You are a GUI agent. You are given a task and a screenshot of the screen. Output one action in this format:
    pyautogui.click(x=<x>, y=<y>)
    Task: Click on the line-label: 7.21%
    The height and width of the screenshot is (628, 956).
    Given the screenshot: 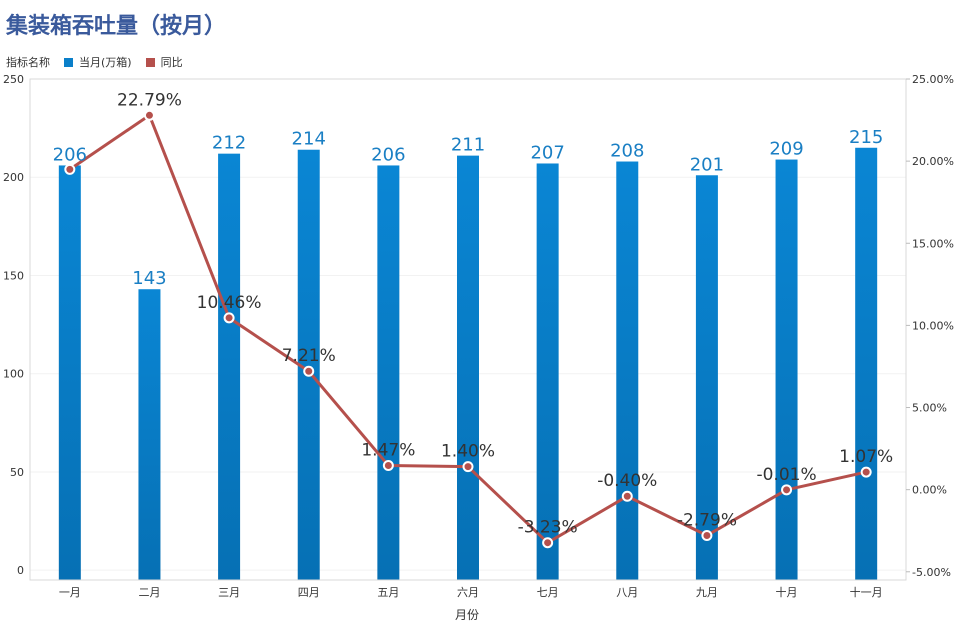 What is the action you would take?
    pyautogui.click(x=309, y=356)
    